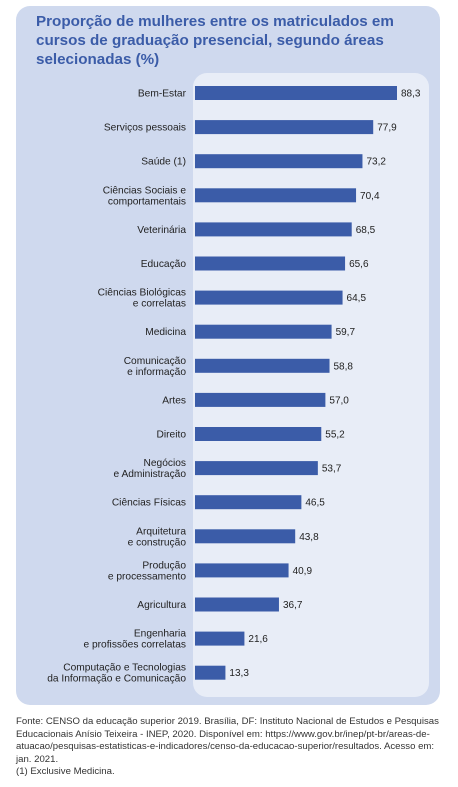  Describe the element at coordinates (344, 366) in the screenshot. I see `bar-value-label: 58,8` at that location.